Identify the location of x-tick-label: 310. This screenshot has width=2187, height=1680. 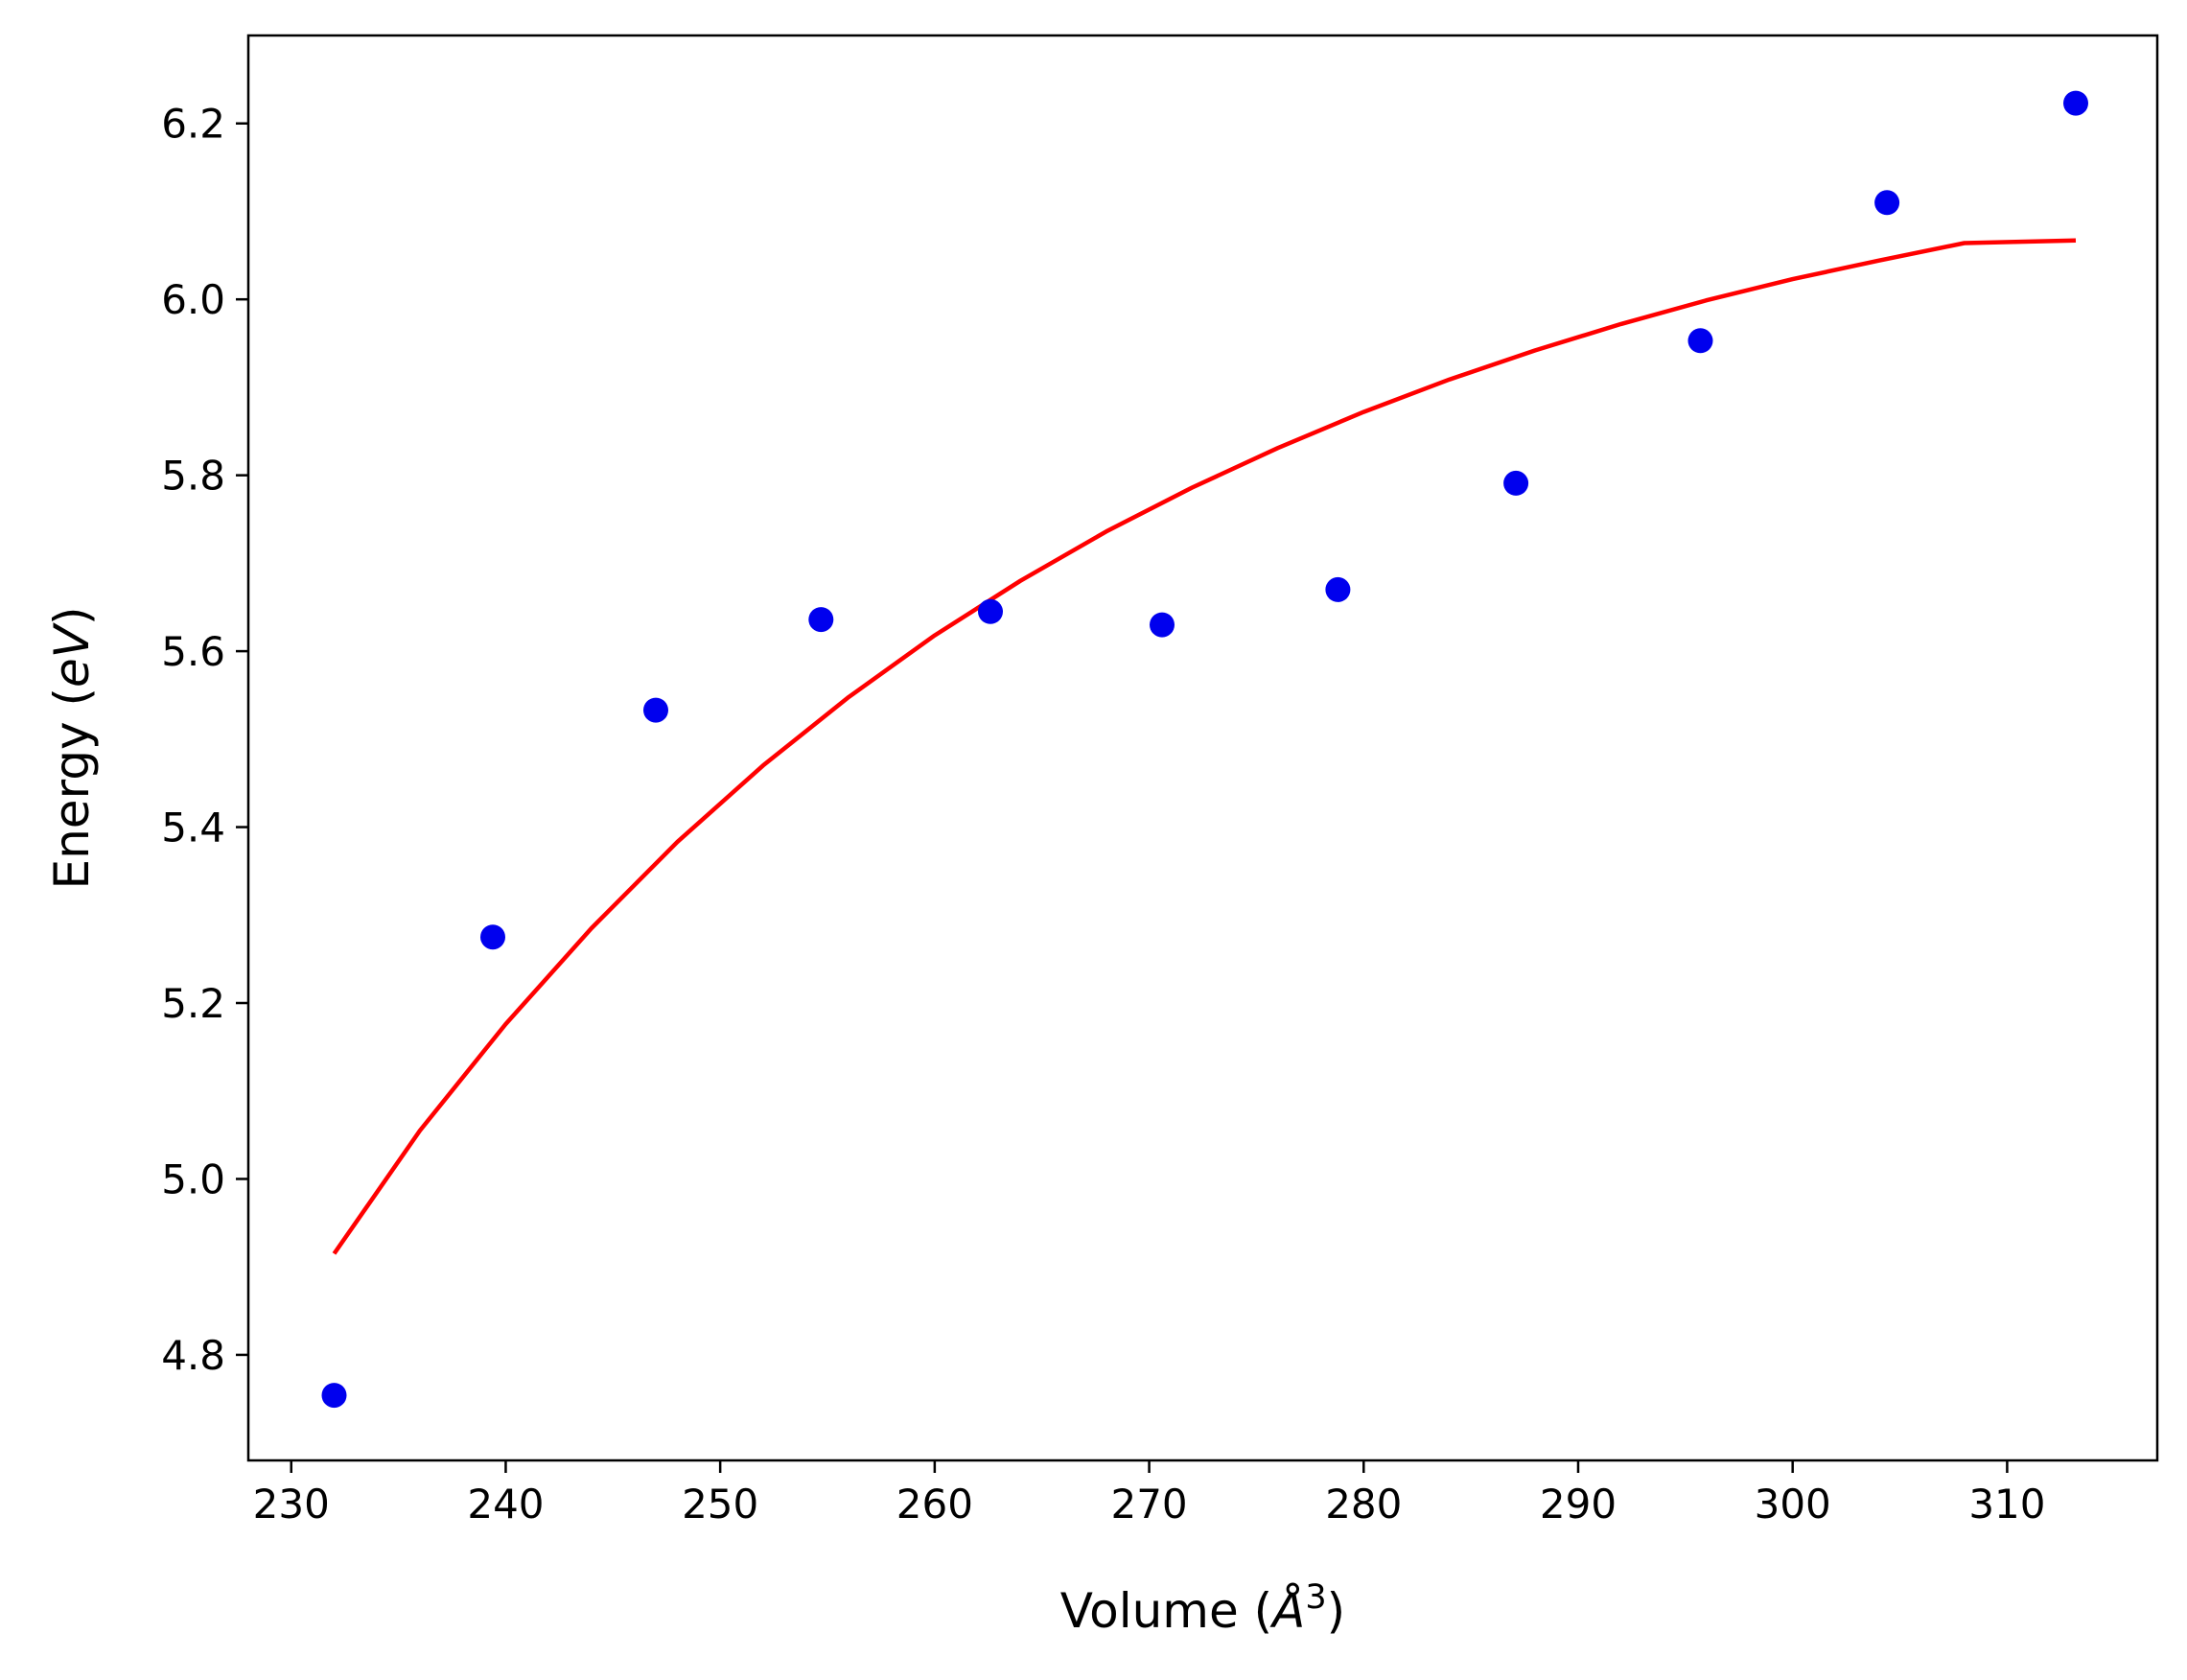
(2006, 1504).